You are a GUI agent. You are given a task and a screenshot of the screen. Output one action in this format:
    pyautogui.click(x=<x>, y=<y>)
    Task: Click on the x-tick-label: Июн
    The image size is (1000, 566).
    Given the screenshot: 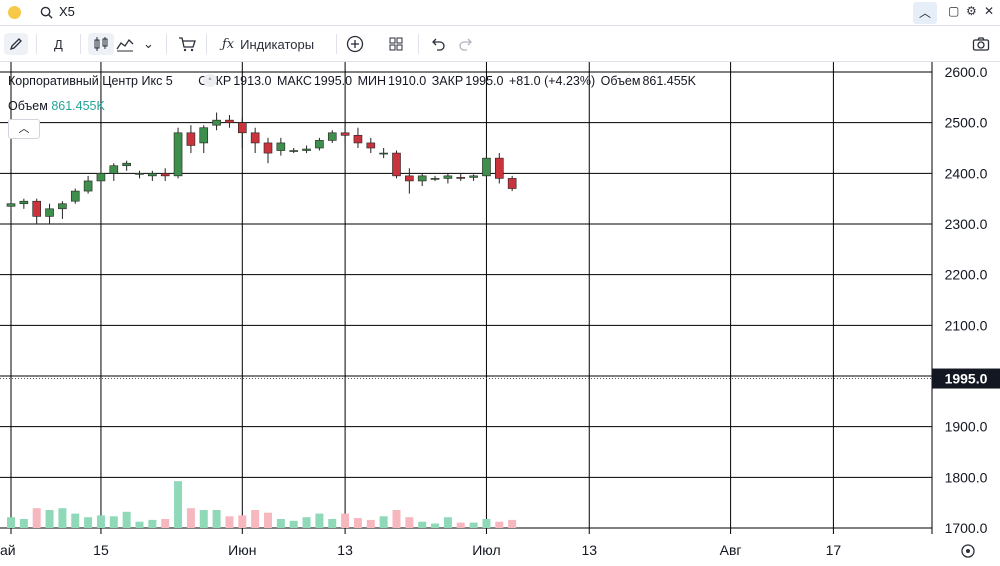 What is the action you would take?
    pyautogui.click(x=242, y=550)
    